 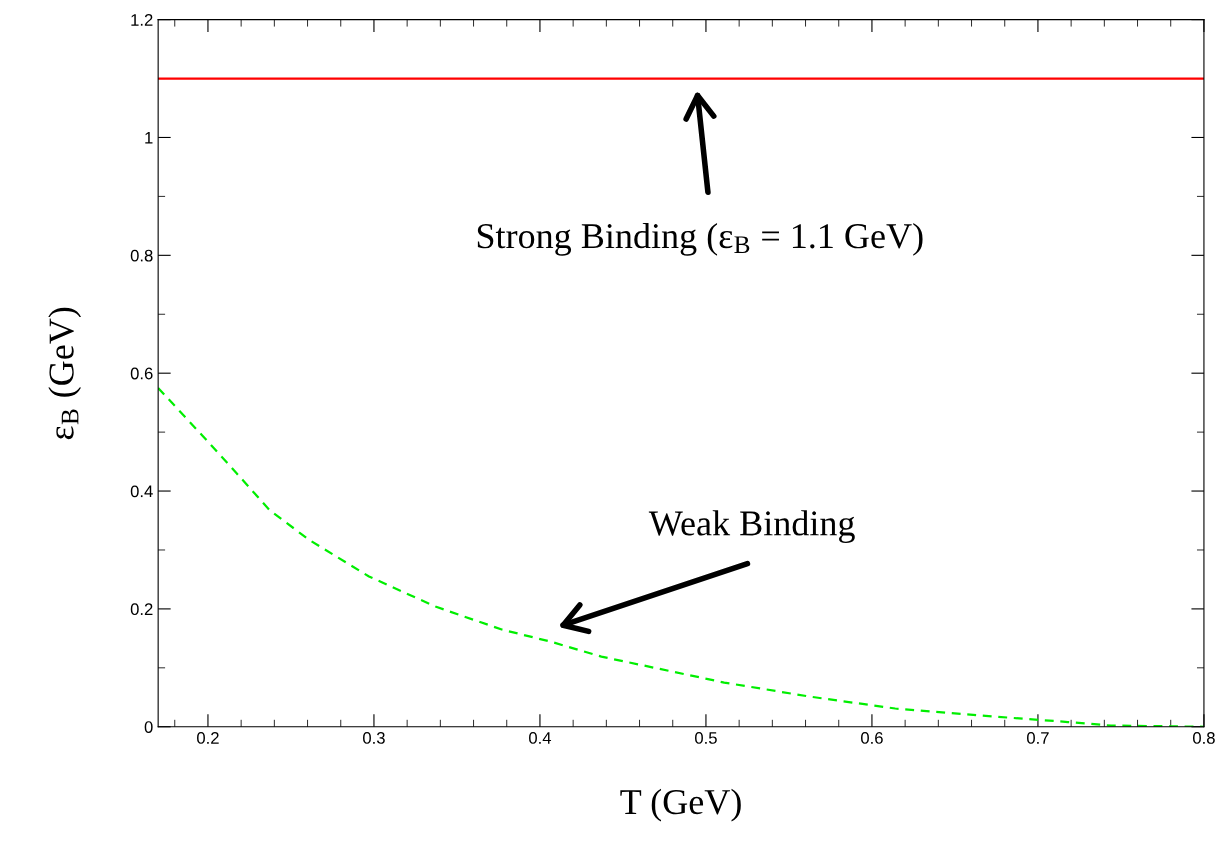 What do you see at coordinates (1038, 738) in the screenshot?
I see `x-tick-label: 0.7` at bounding box center [1038, 738].